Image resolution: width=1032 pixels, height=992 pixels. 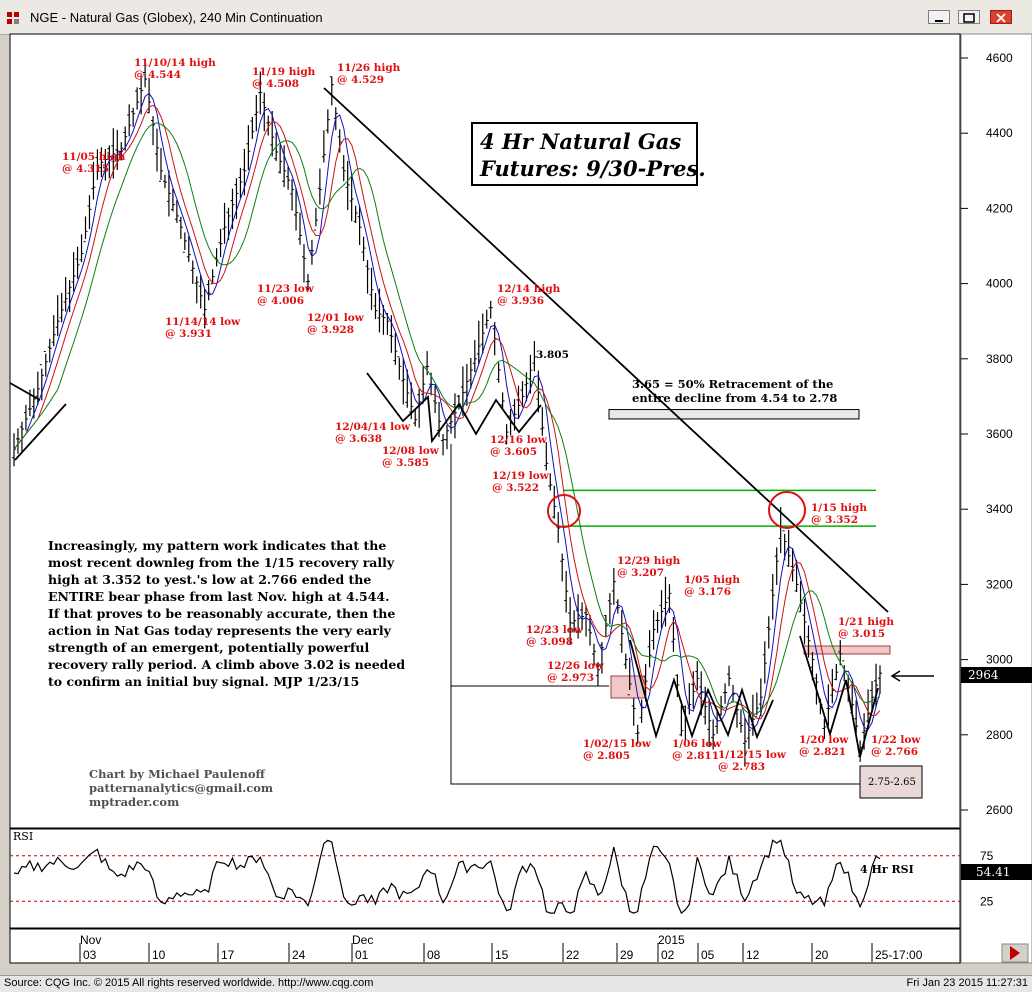 What do you see at coordinates (993, 872) in the screenshot?
I see `rsi-last-value: 54.41` at bounding box center [993, 872].